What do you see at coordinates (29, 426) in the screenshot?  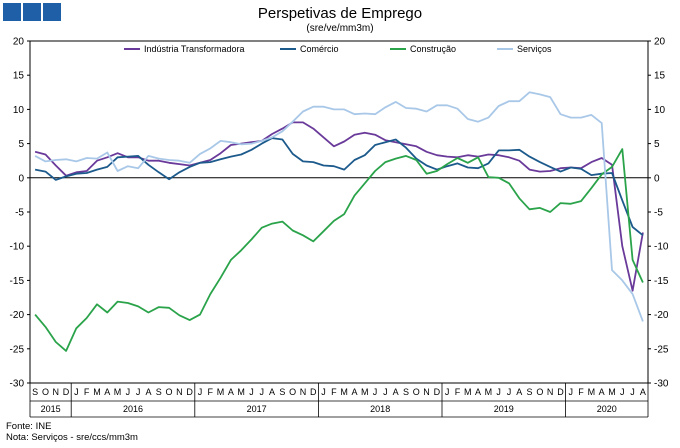 I see `source-note: Fonte: INE` at bounding box center [29, 426].